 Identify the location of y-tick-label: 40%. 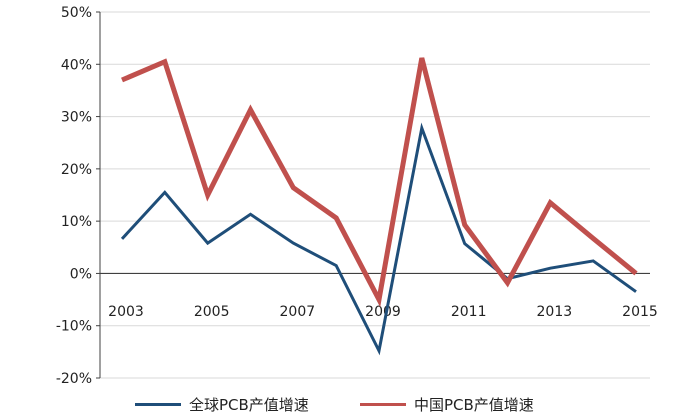
(76, 65).